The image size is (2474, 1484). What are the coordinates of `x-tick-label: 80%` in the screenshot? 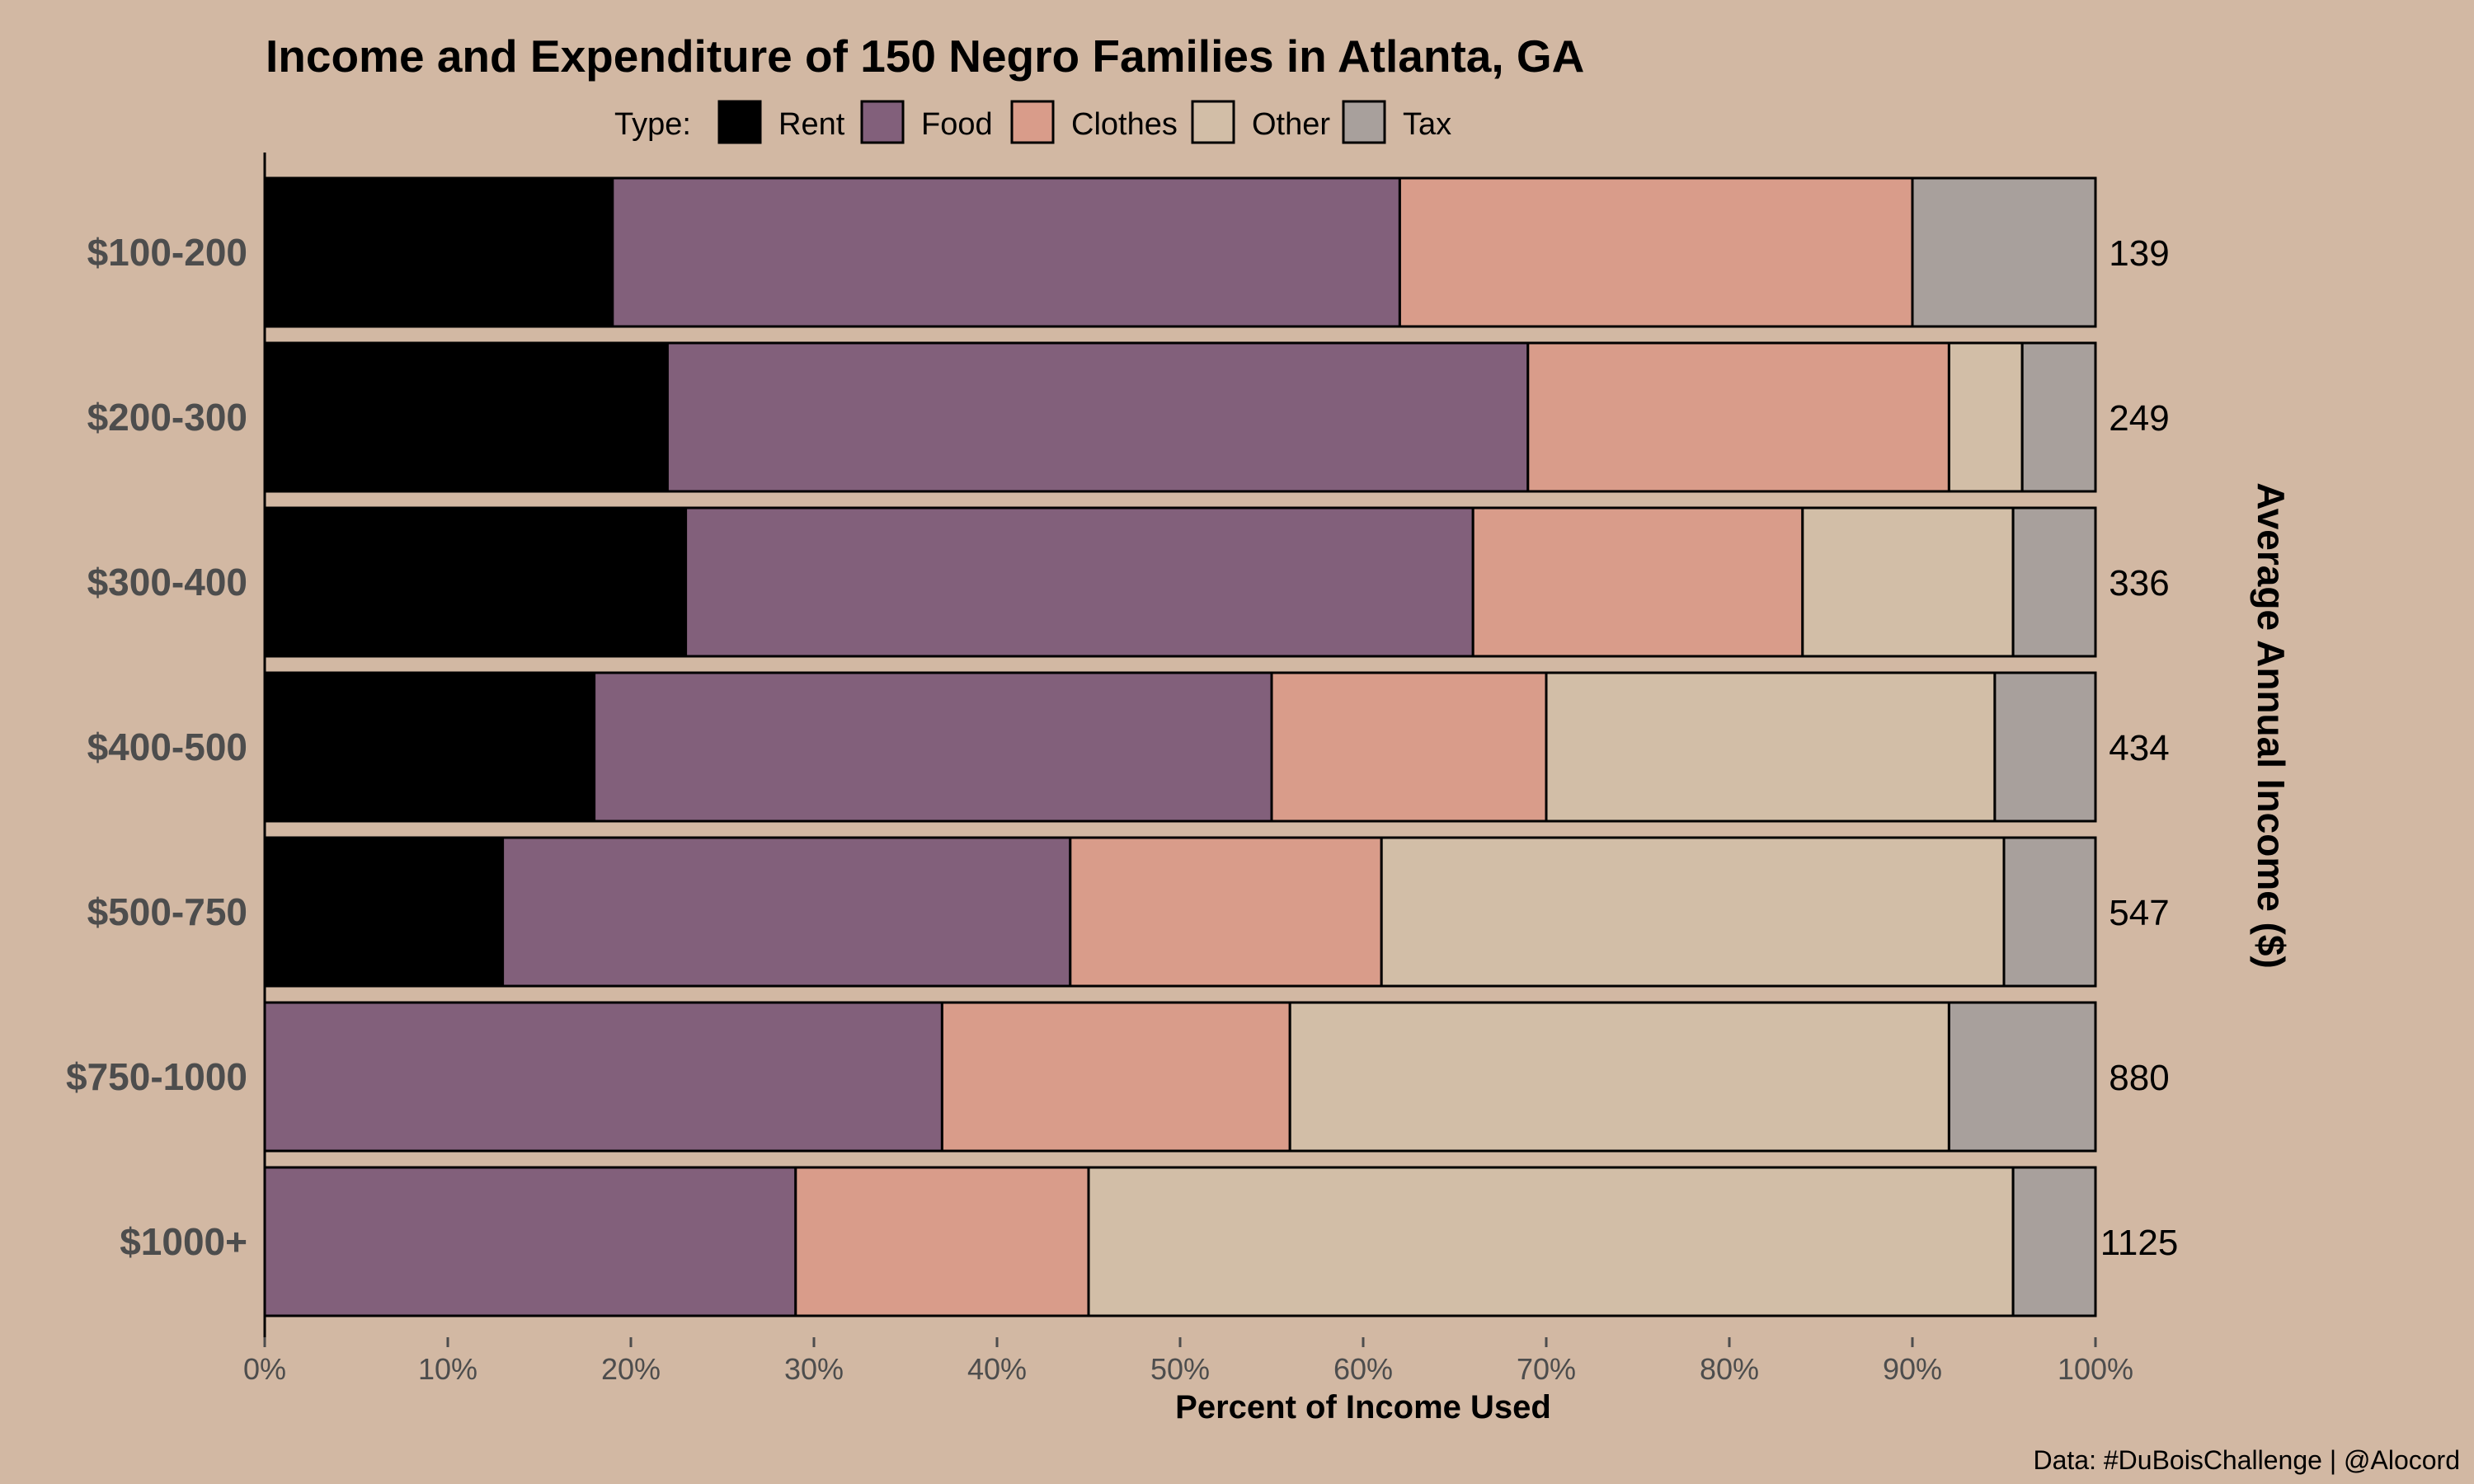 It's located at (1729, 1369).